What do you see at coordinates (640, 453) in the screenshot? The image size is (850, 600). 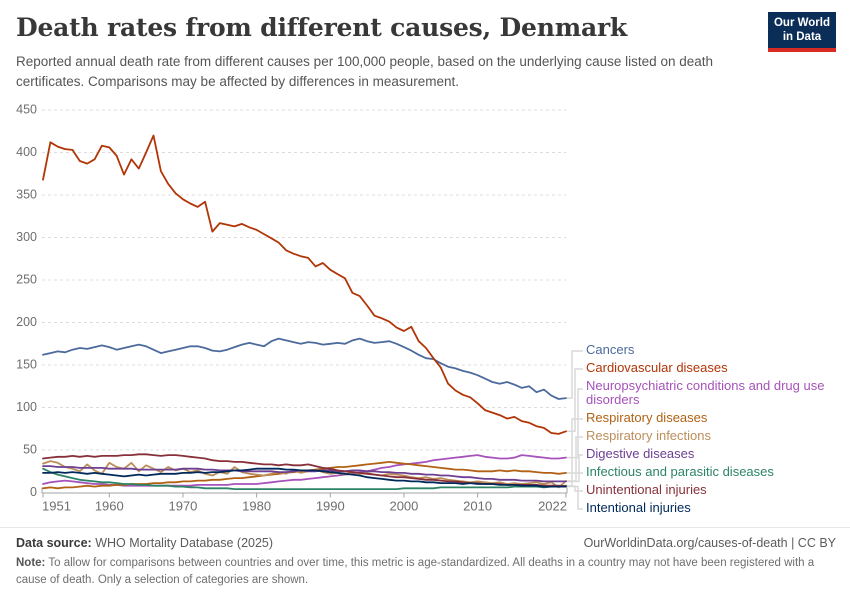 I see `legend-label-digestive-diseases: Digestive diseases` at bounding box center [640, 453].